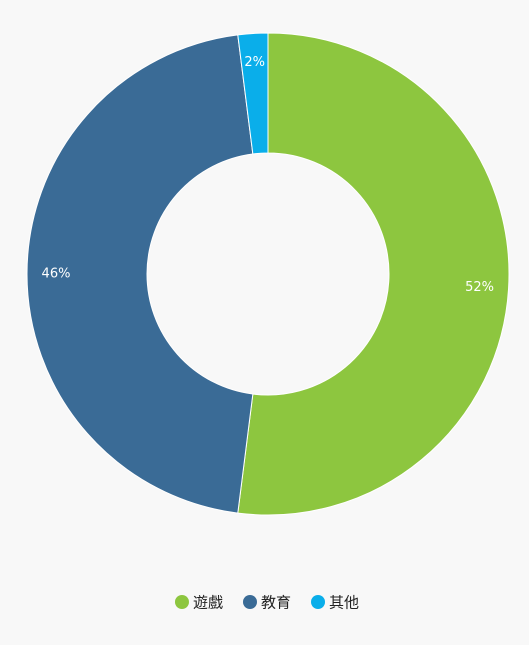  What do you see at coordinates (479, 287) in the screenshot?
I see `value-label: 52%` at bounding box center [479, 287].